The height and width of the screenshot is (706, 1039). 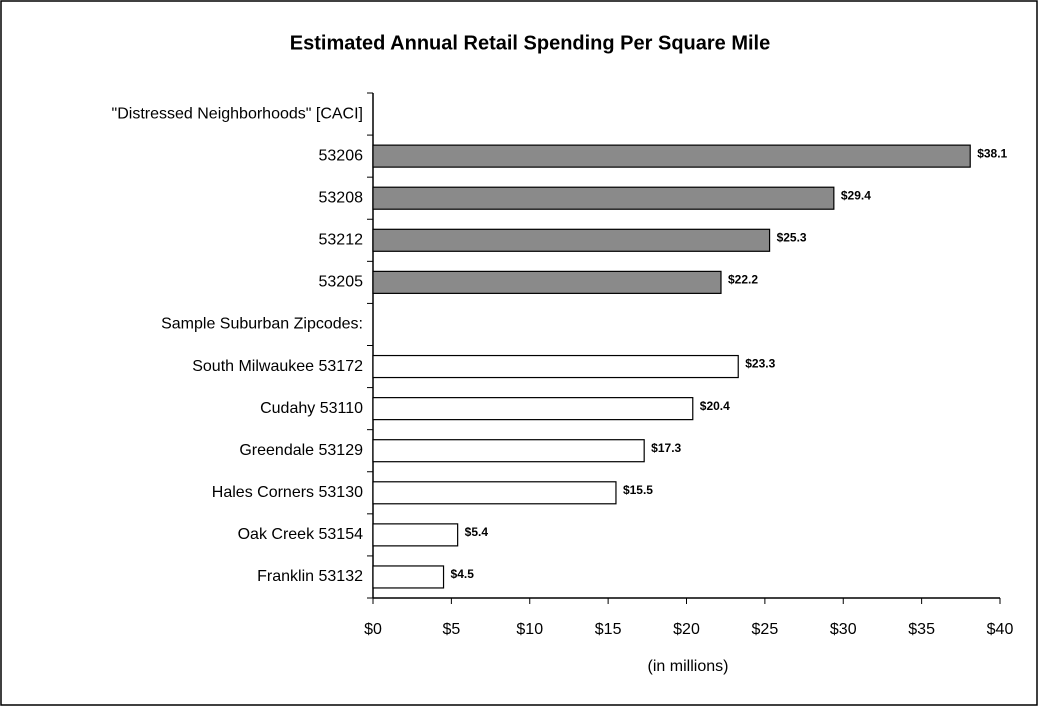 I want to click on x-tick-label: $35, so click(x=921, y=629).